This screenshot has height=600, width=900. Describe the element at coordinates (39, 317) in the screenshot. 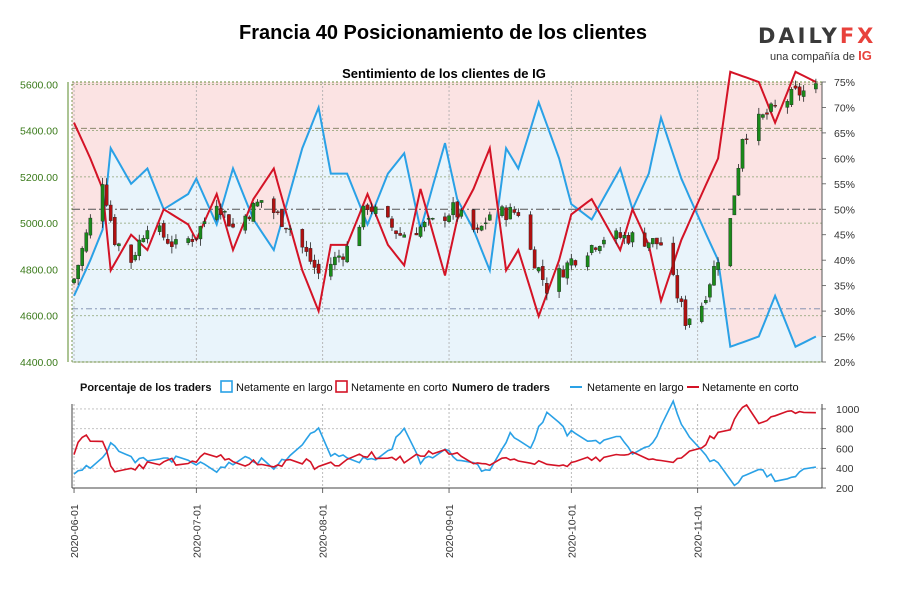

I see `price-tick-label: 4600.00` at that location.